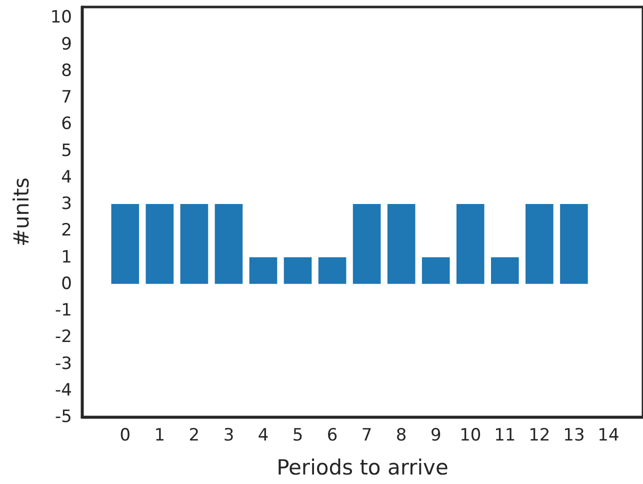 The height and width of the screenshot is (484, 643). Describe the element at coordinates (66, 177) in the screenshot. I see `y-tick-label: 4` at that location.